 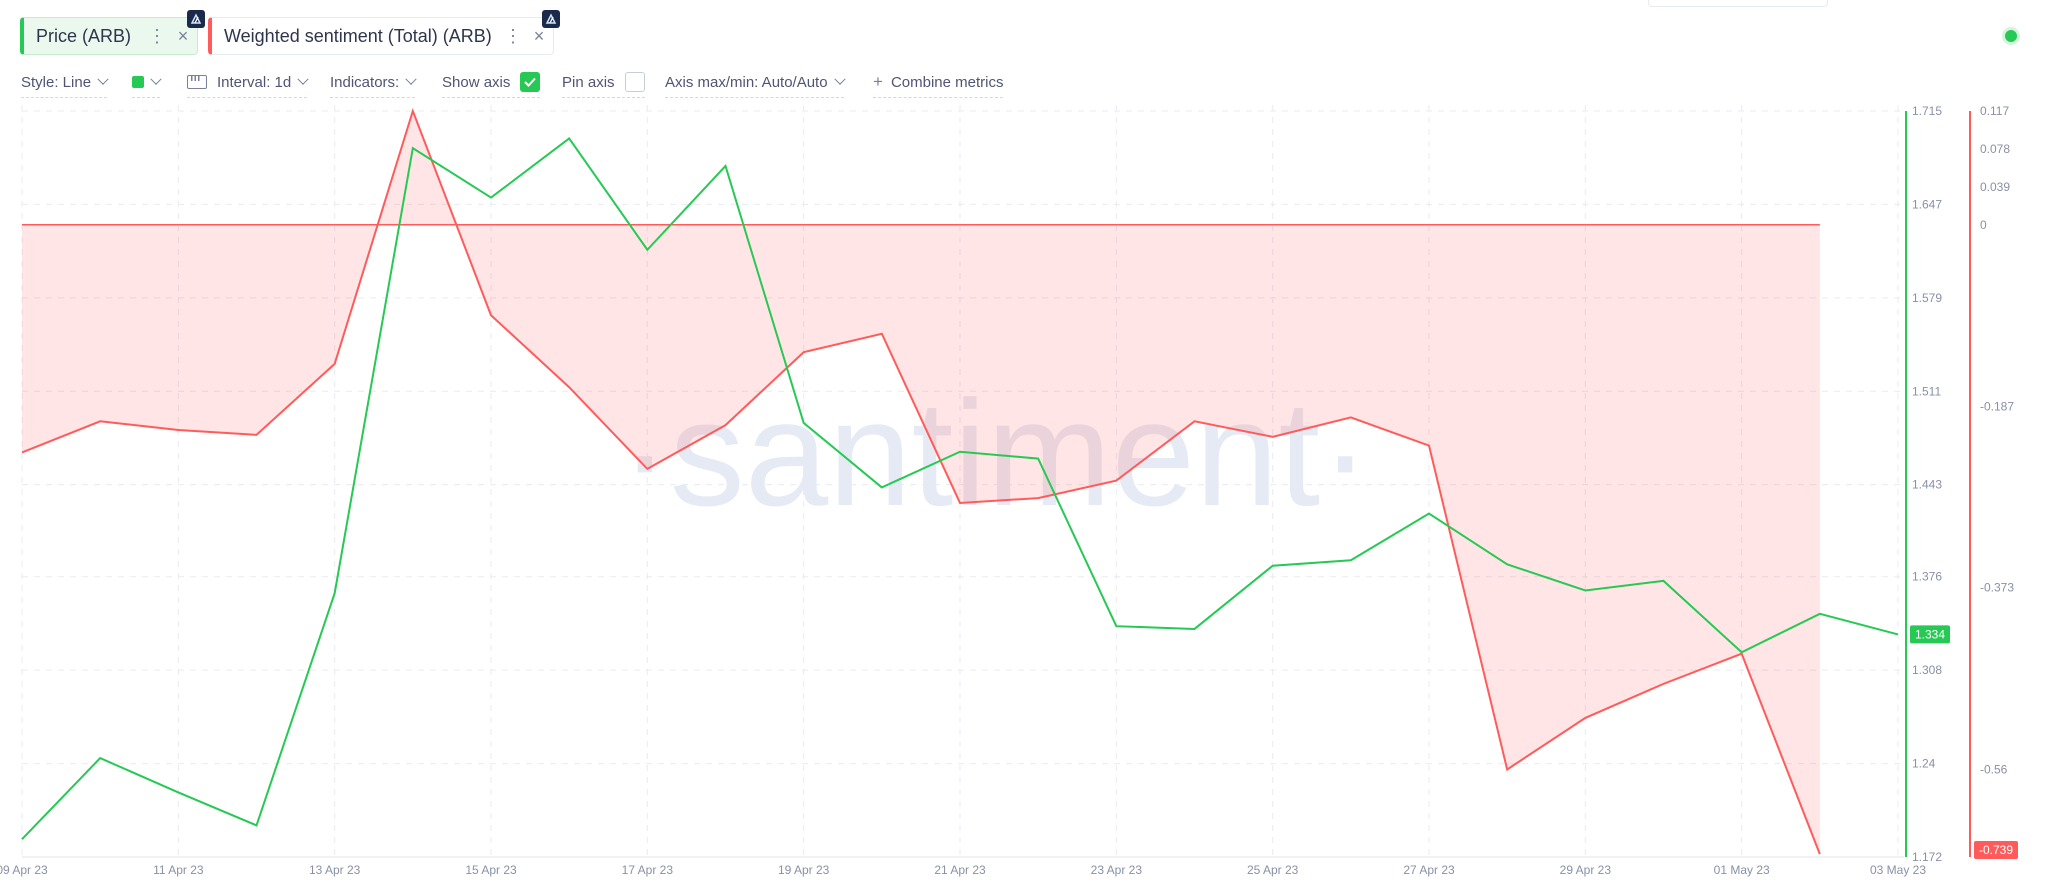 What do you see at coordinates (878, 81) in the screenshot?
I see `plus-icon: +` at bounding box center [878, 81].